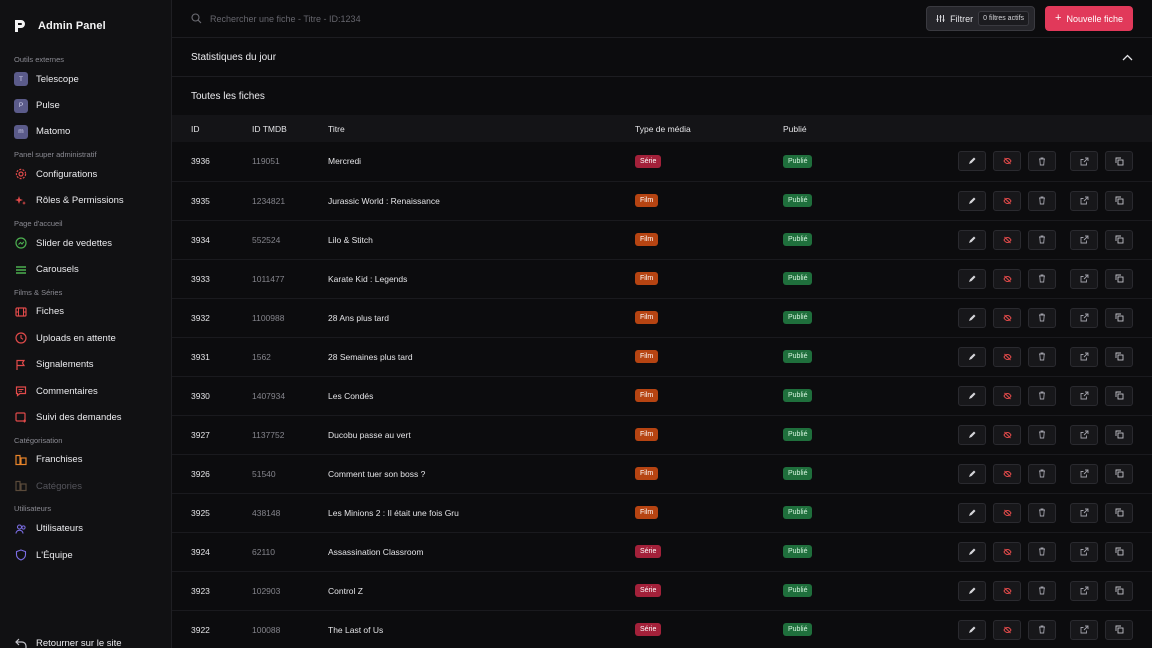 This screenshot has width=1152, height=648. What do you see at coordinates (92, 312) in the screenshot?
I see `sidebar-item-fiches: Fiches` at bounding box center [92, 312].